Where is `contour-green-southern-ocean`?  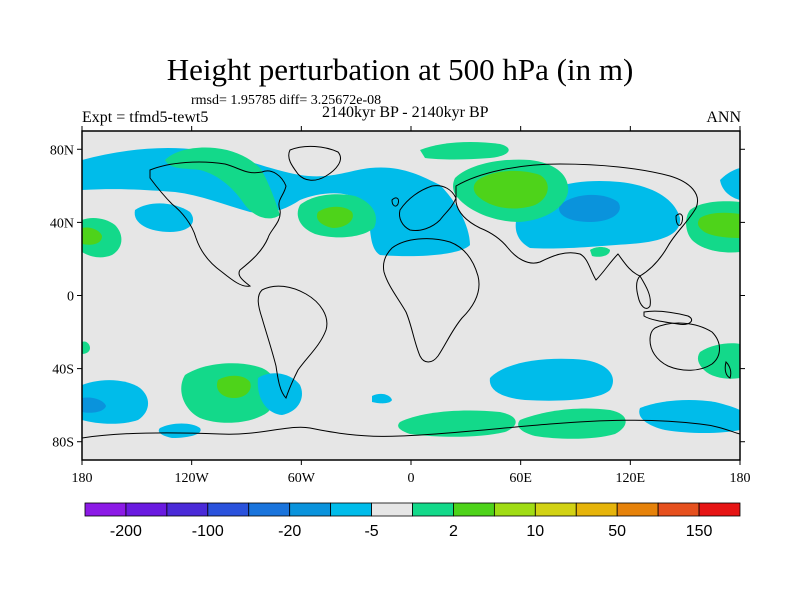 contour-green-southern-ocean is located at coordinates (457, 423).